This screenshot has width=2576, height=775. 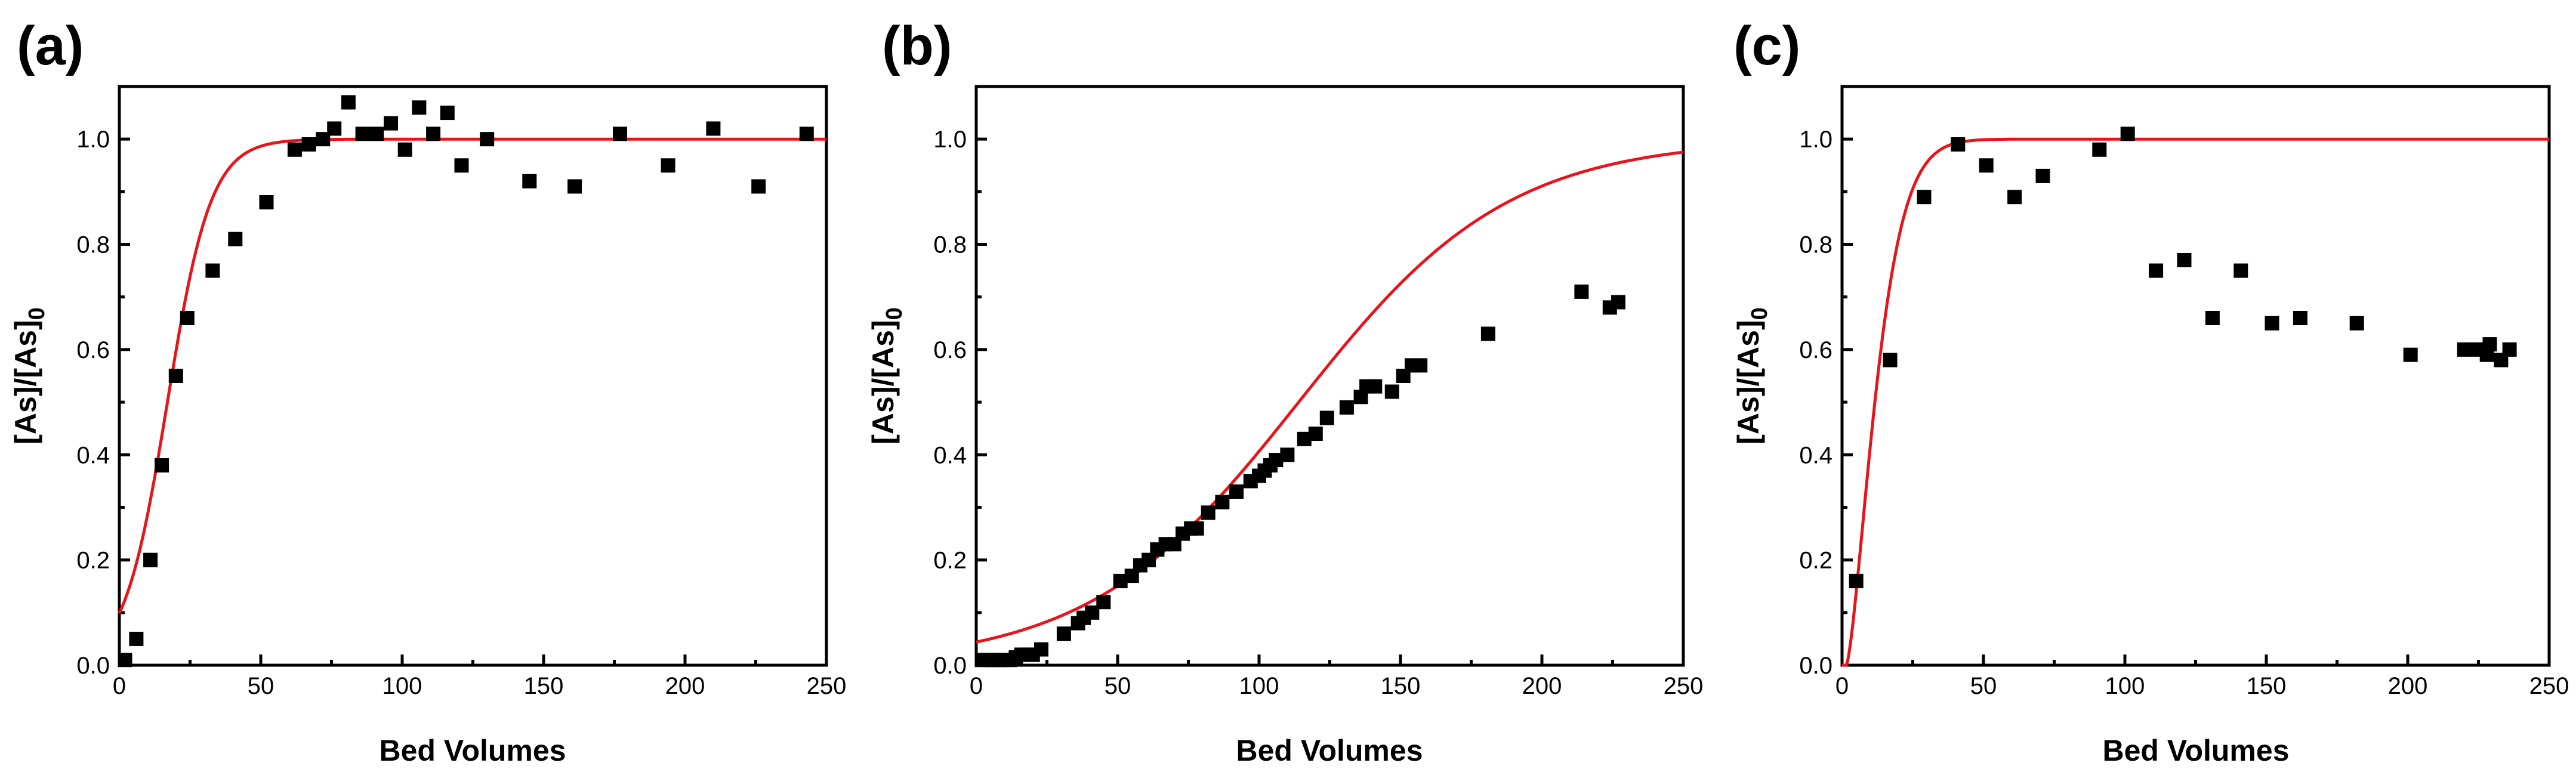 What do you see at coordinates (51, 46) in the screenshot?
I see `panel-label: (a)` at bounding box center [51, 46].